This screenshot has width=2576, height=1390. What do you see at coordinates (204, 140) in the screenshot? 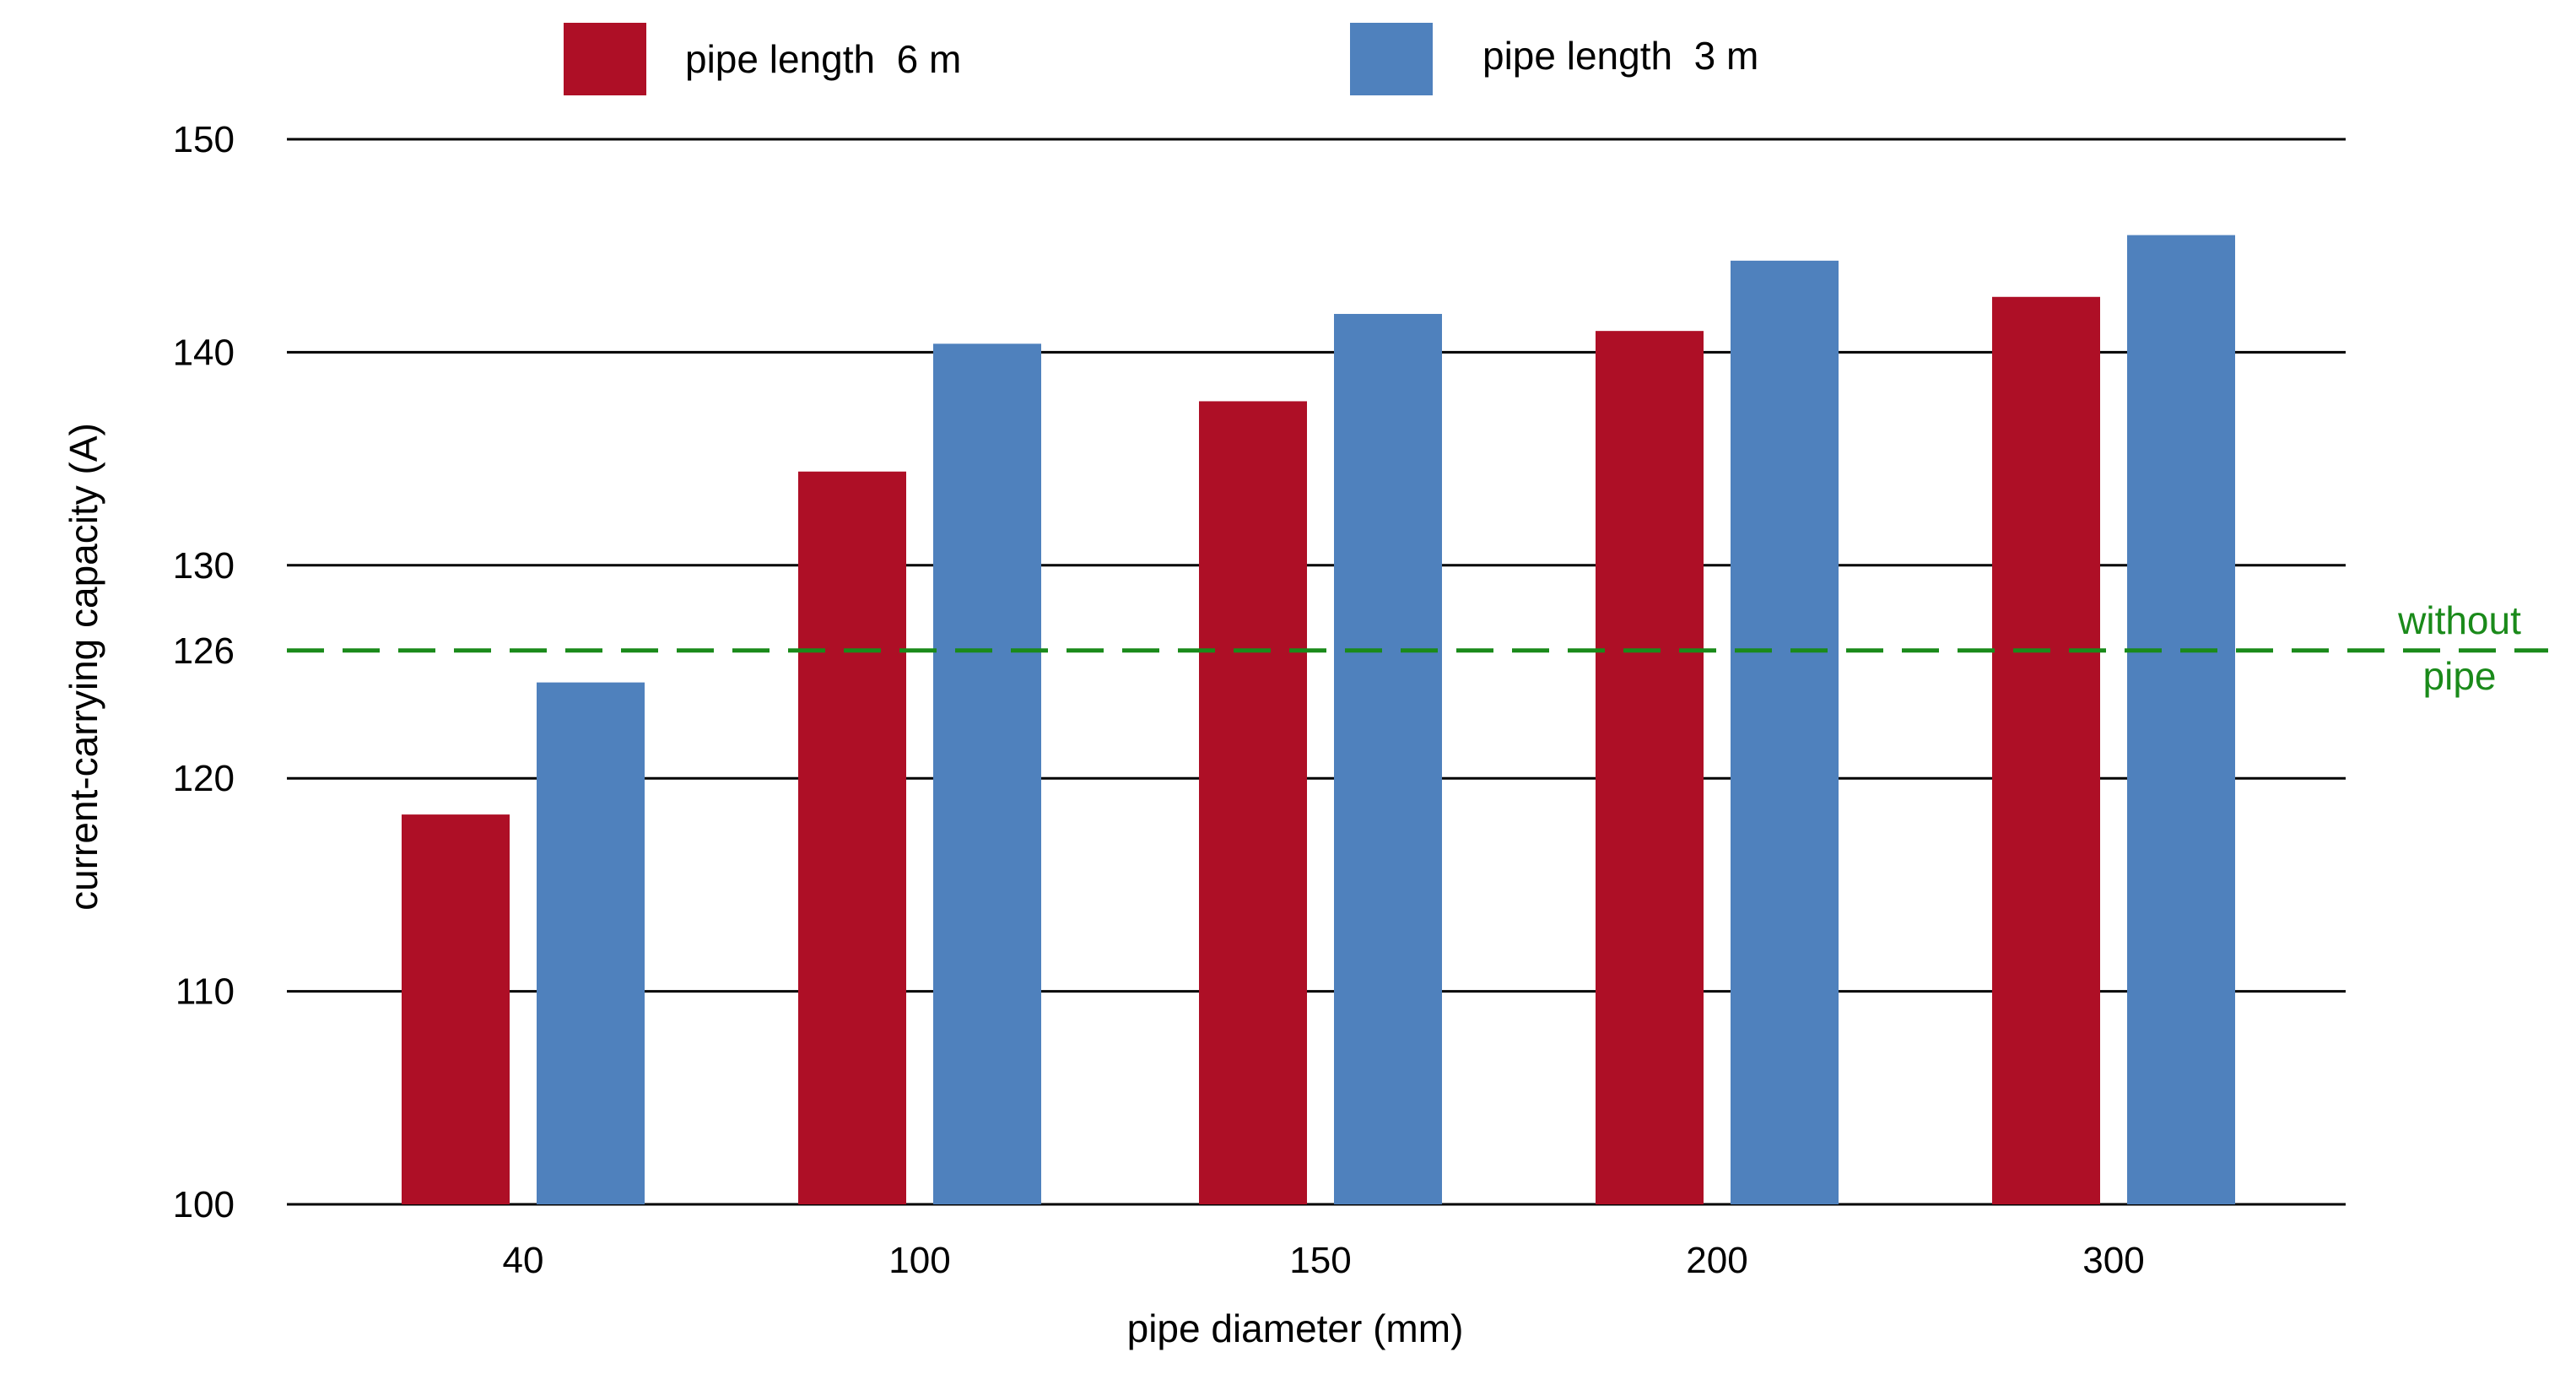
I see `y-tick-label-150: 150` at bounding box center [204, 140].